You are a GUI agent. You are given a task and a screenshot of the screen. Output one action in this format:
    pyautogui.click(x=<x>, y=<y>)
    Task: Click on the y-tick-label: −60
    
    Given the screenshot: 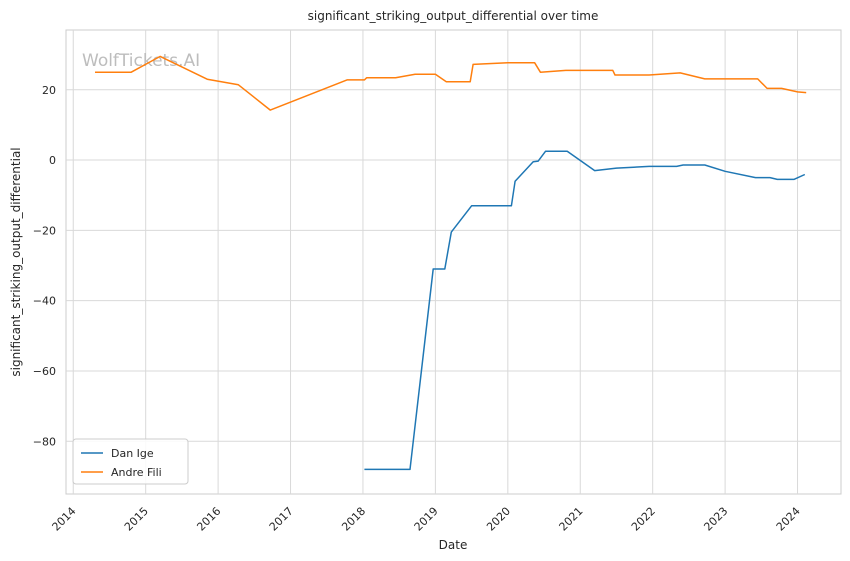 What is the action you would take?
    pyautogui.click(x=44, y=371)
    